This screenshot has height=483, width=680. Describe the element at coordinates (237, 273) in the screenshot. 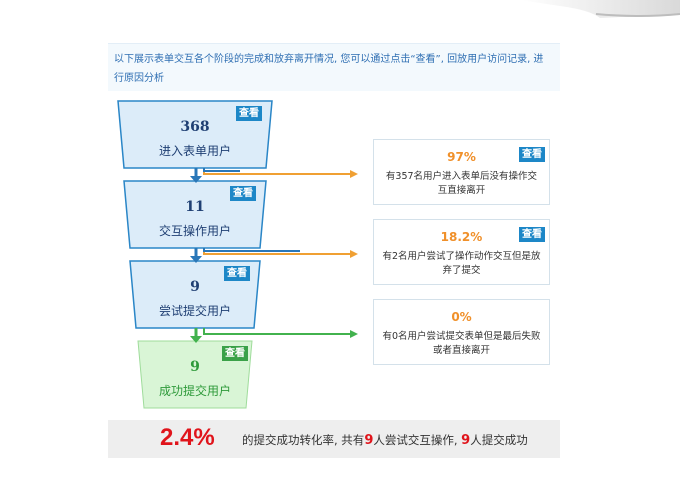

I see `stage-3-view-button: 查看` at that location.